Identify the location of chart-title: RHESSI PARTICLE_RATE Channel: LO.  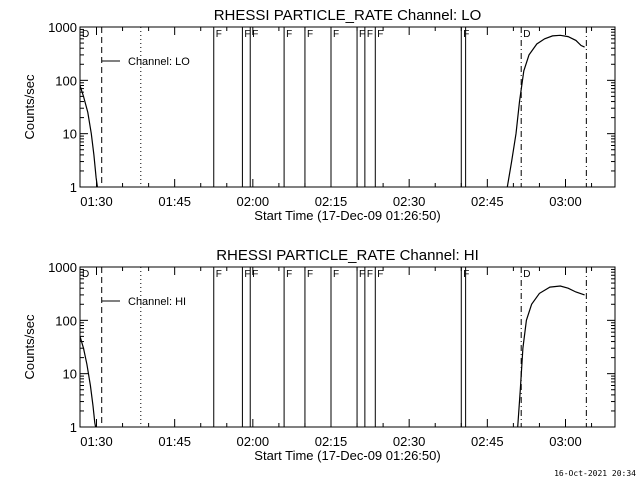
(348, 15).